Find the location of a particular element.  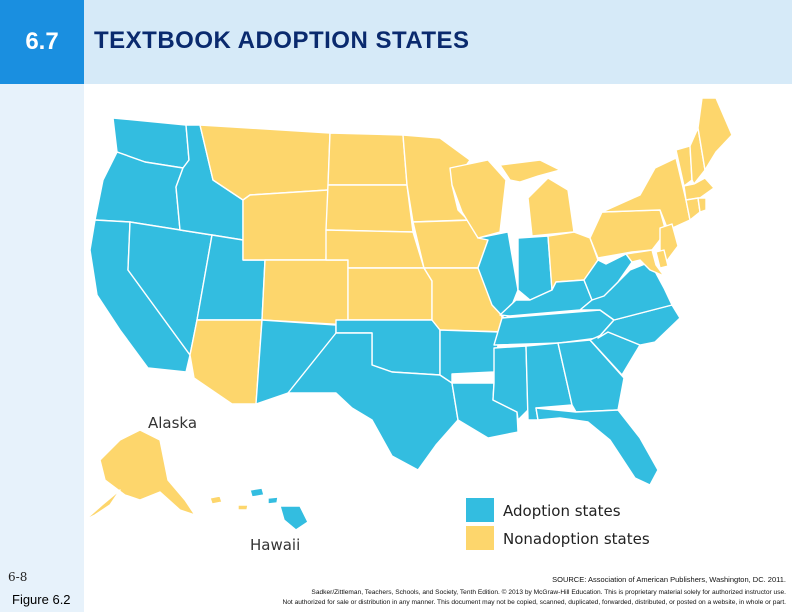

state-nd is located at coordinates (367, 159).